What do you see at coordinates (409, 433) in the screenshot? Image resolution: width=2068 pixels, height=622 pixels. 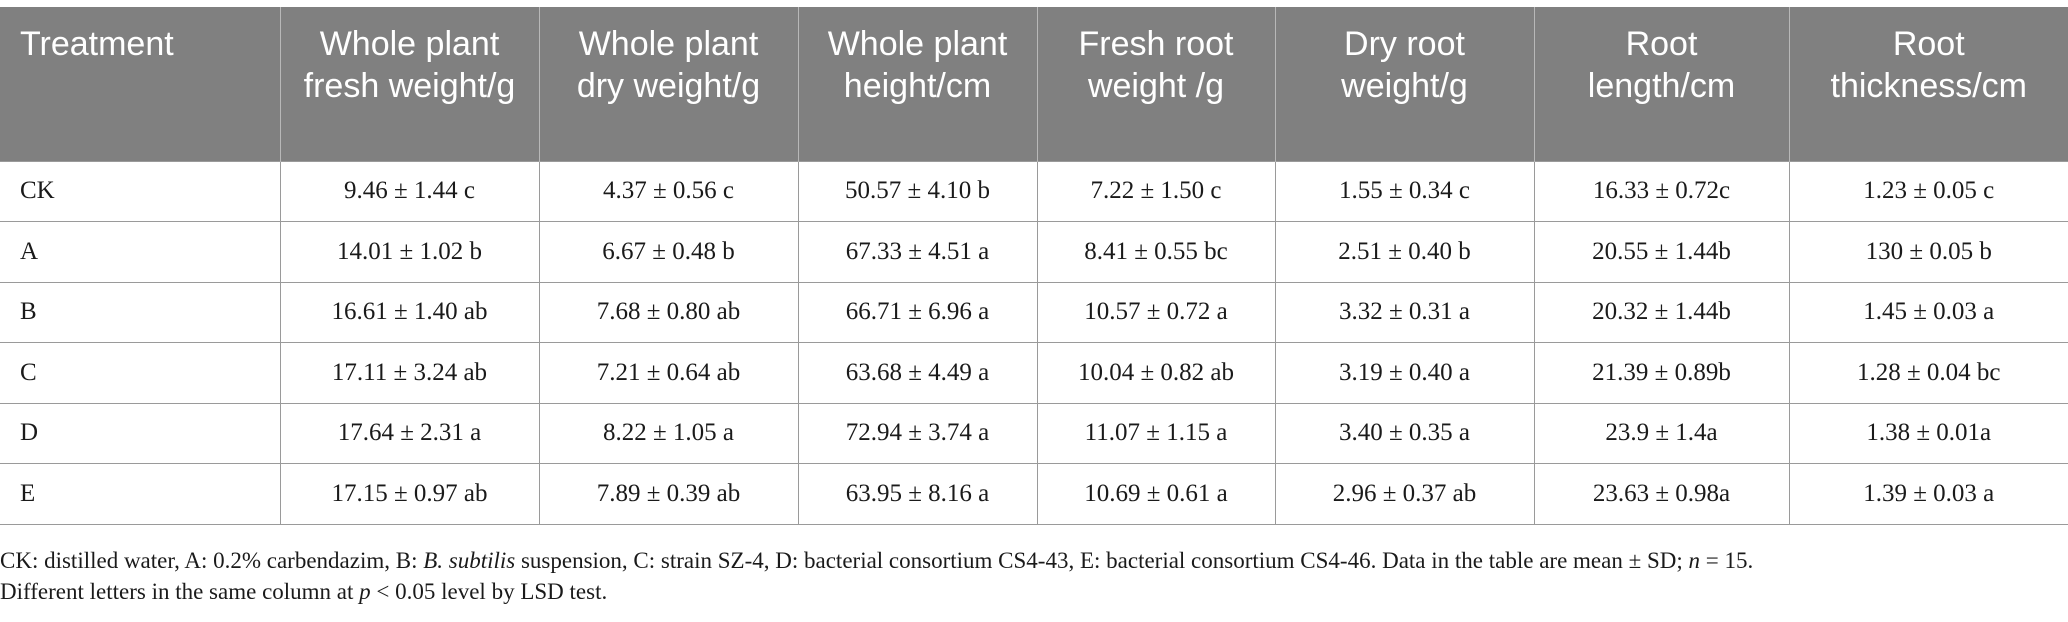 I see `table-cell: 17.64 ± 2.31 a` at bounding box center [409, 433].